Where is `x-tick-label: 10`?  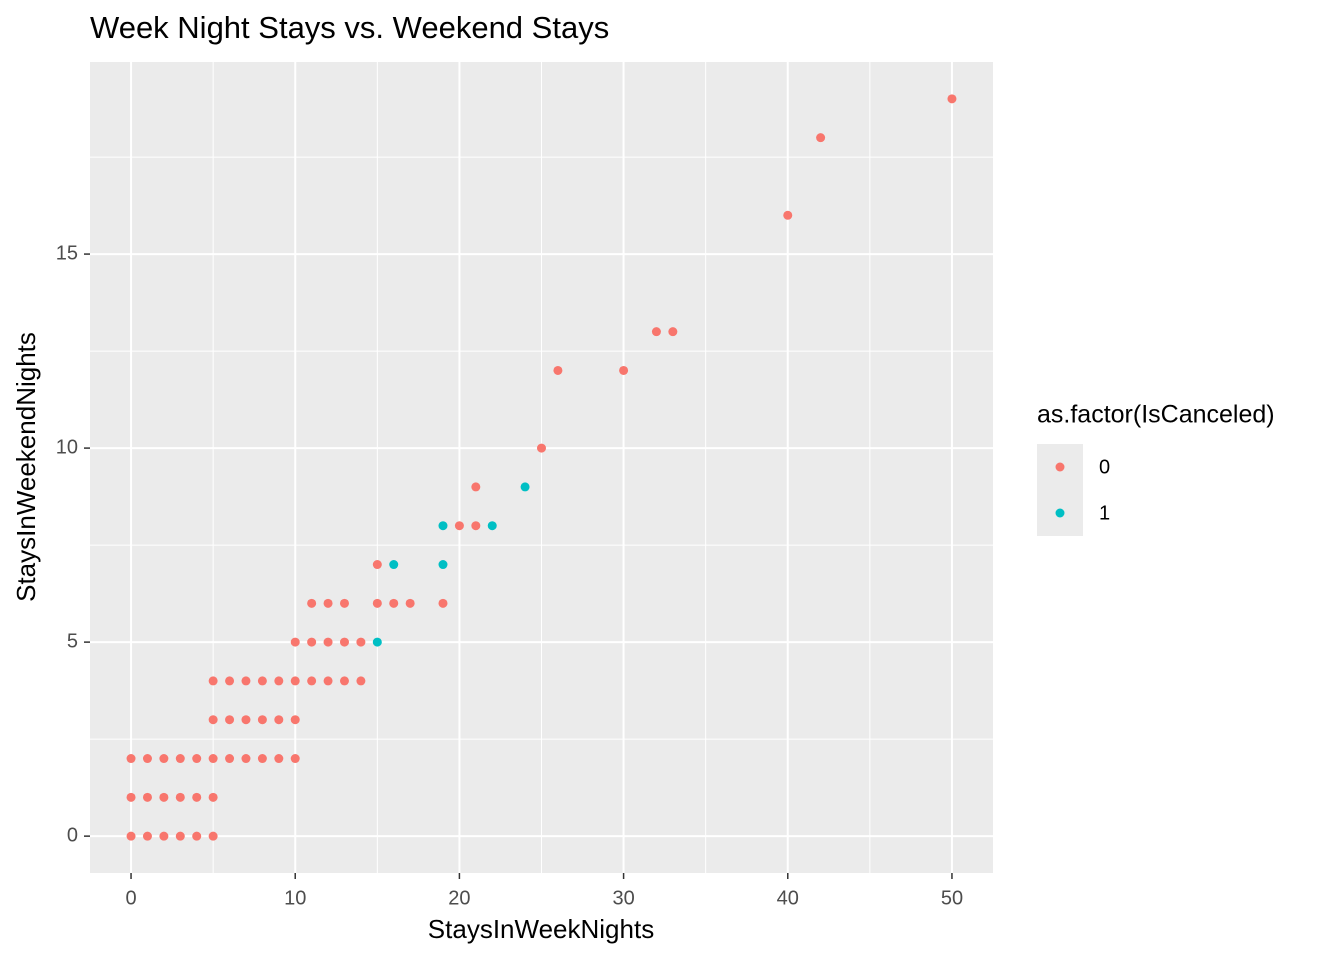
x-tick-label: 10 is located at coordinates (295, 898).